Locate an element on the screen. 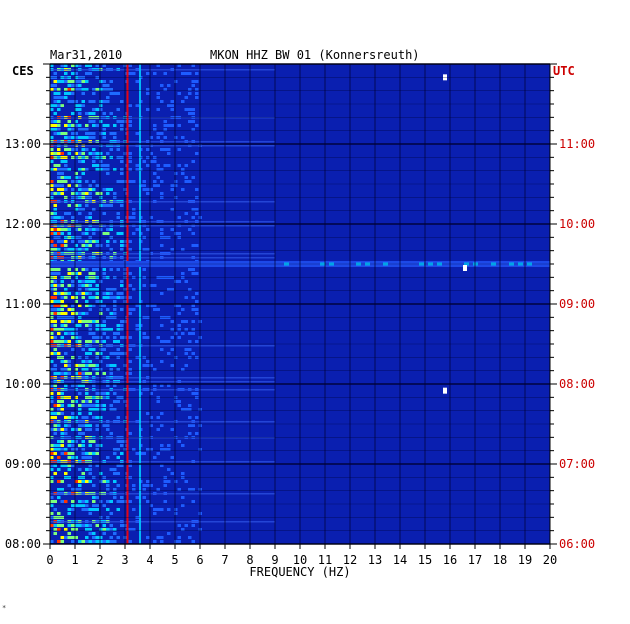 Image resolution: width=630 pixels, height=624 pixels. left-timezone-label: CES is located at coordinates (23, 71).